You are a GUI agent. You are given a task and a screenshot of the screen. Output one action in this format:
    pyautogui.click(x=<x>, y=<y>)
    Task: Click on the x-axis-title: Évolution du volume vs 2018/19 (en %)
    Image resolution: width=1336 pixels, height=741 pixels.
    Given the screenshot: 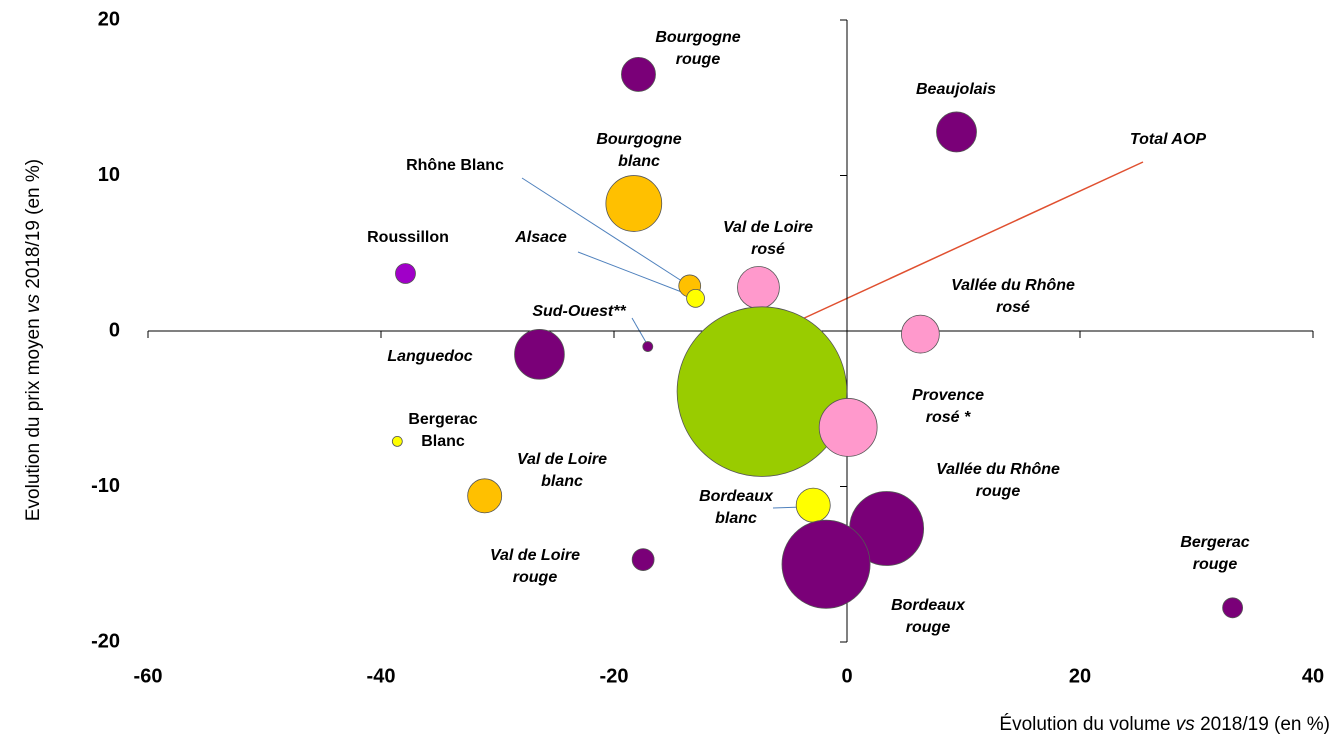 What is the action you would take?
    pyautogui.click(x=1164, y=724)
    